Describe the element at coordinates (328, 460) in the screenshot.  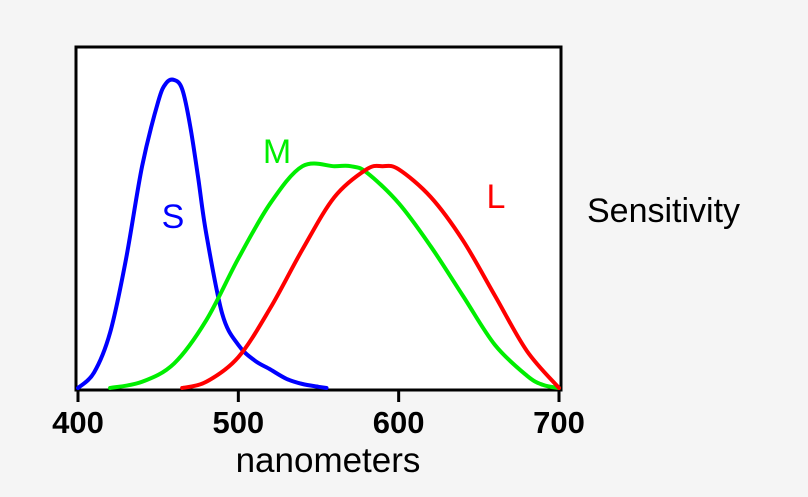
I see `x-axis-label: nanometers` at that location.